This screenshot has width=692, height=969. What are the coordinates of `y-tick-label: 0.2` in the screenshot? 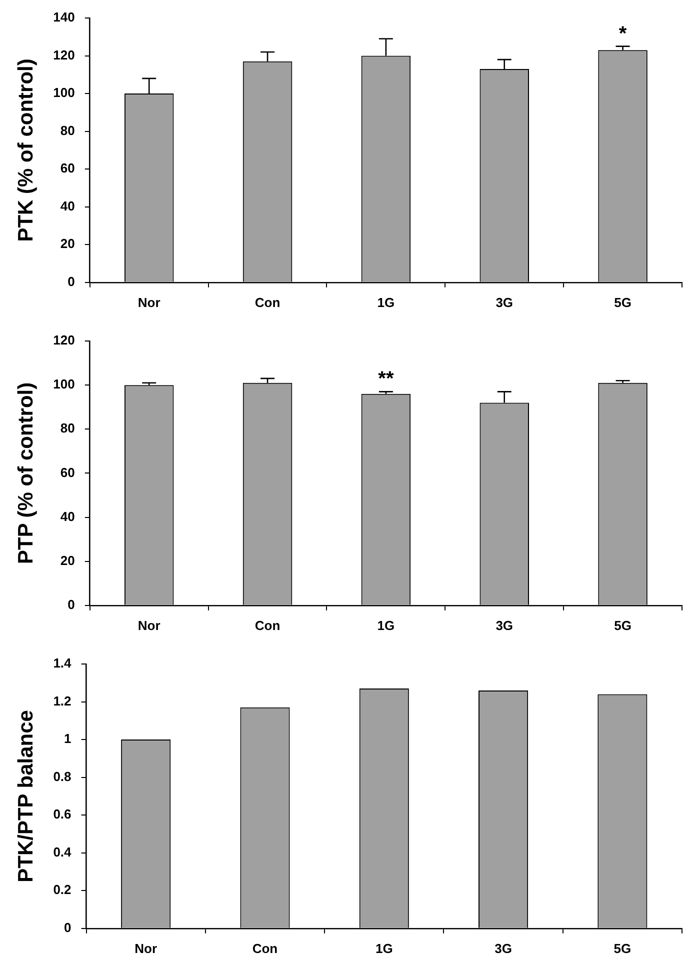 It's located at (62, 890).